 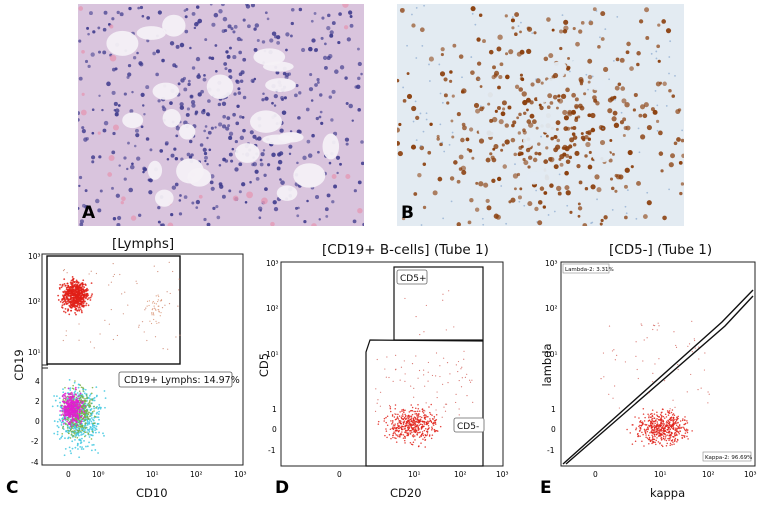 I want to click on panel-e-xlabel: kappa, so click(x=668, y=493).